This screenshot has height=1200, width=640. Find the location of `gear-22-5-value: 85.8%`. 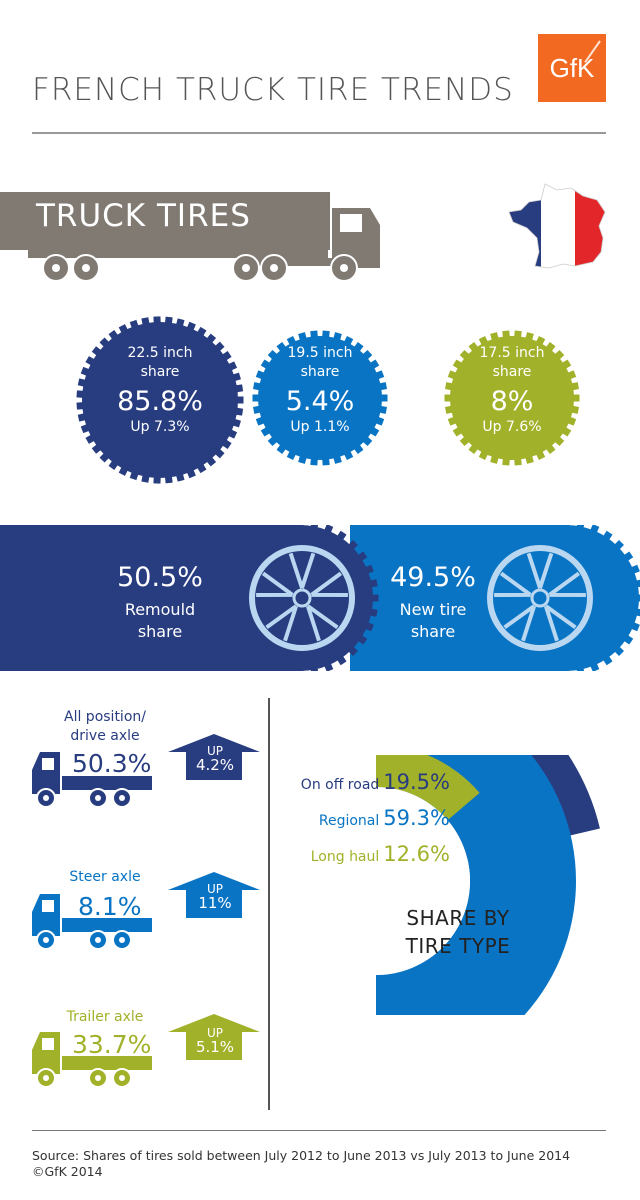

gear-22-5-value: 85.8% is located at coordinates (160, 401).